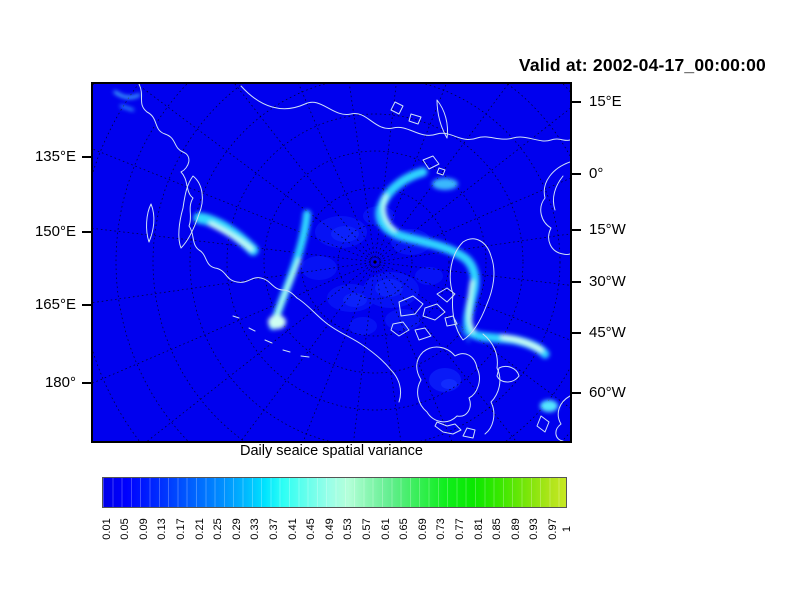  What do you see at coordinates (331, 451) in the screenshot?
I see `colorbar-title: Daily seaice spatial variance` at bounding box center [331, 451].